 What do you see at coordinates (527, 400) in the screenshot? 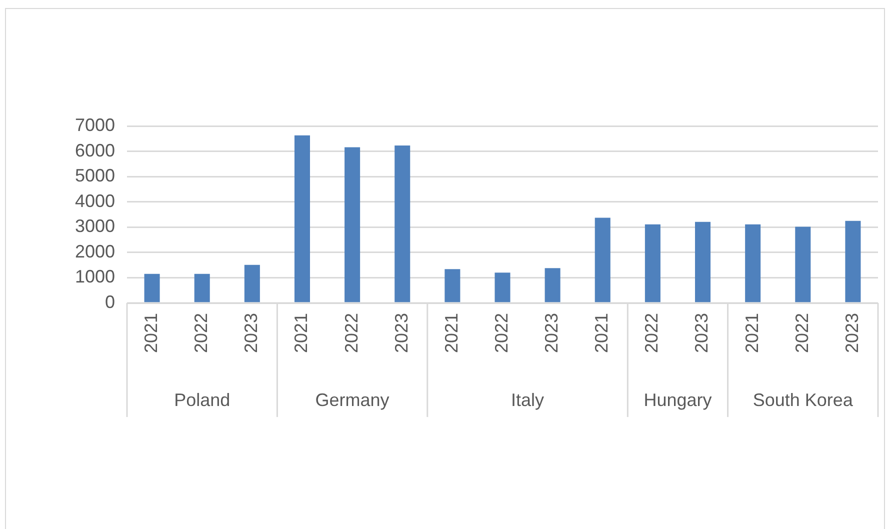
I see `text: Italy` at bounding box center [527, 400].